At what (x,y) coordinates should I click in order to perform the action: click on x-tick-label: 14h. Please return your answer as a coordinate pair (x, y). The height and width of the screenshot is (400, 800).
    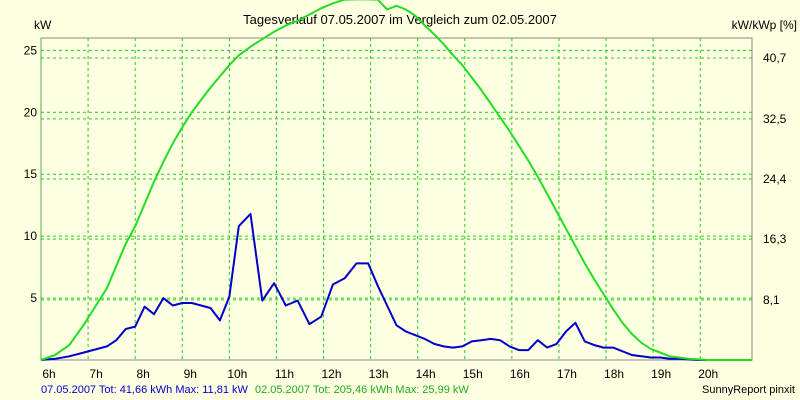
    Looking at the image, I should click on (426, 374).